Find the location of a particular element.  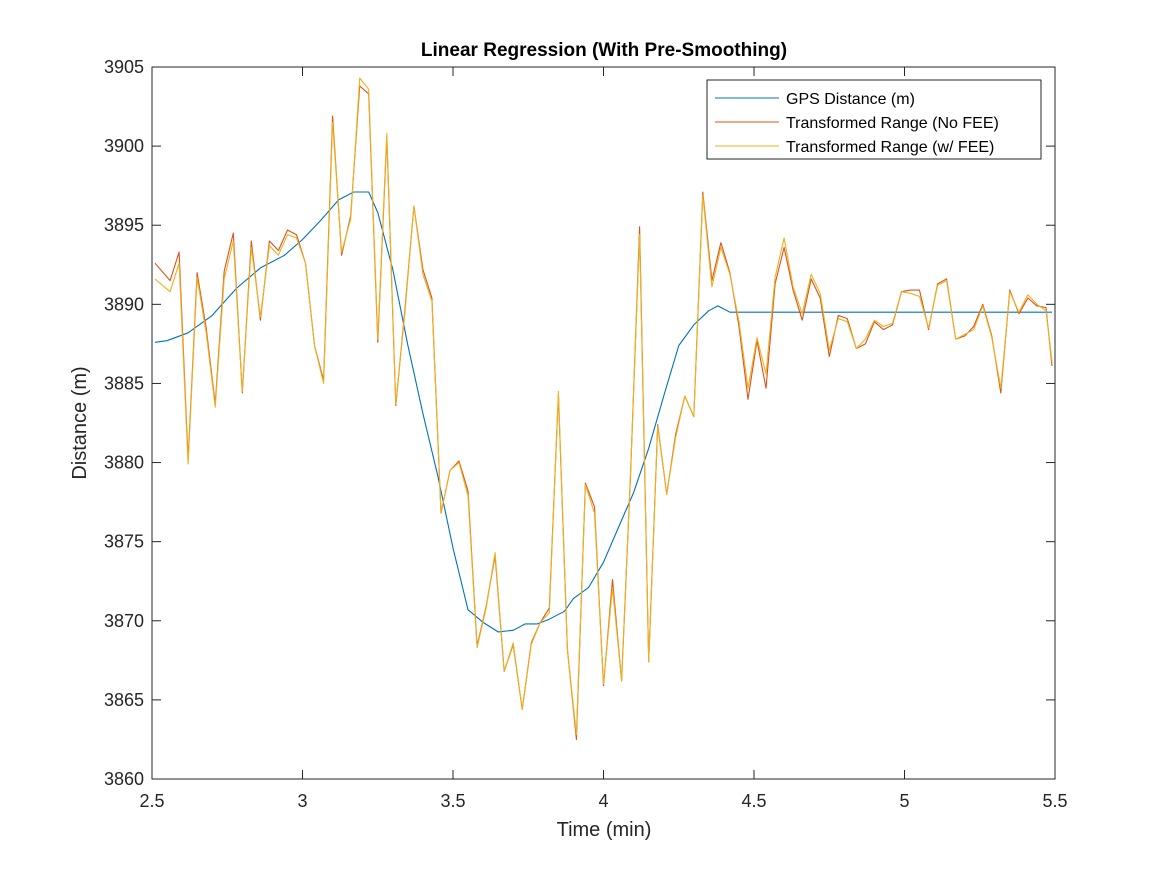

y-tick-label: 3895 is located at coordinates (124, 225).